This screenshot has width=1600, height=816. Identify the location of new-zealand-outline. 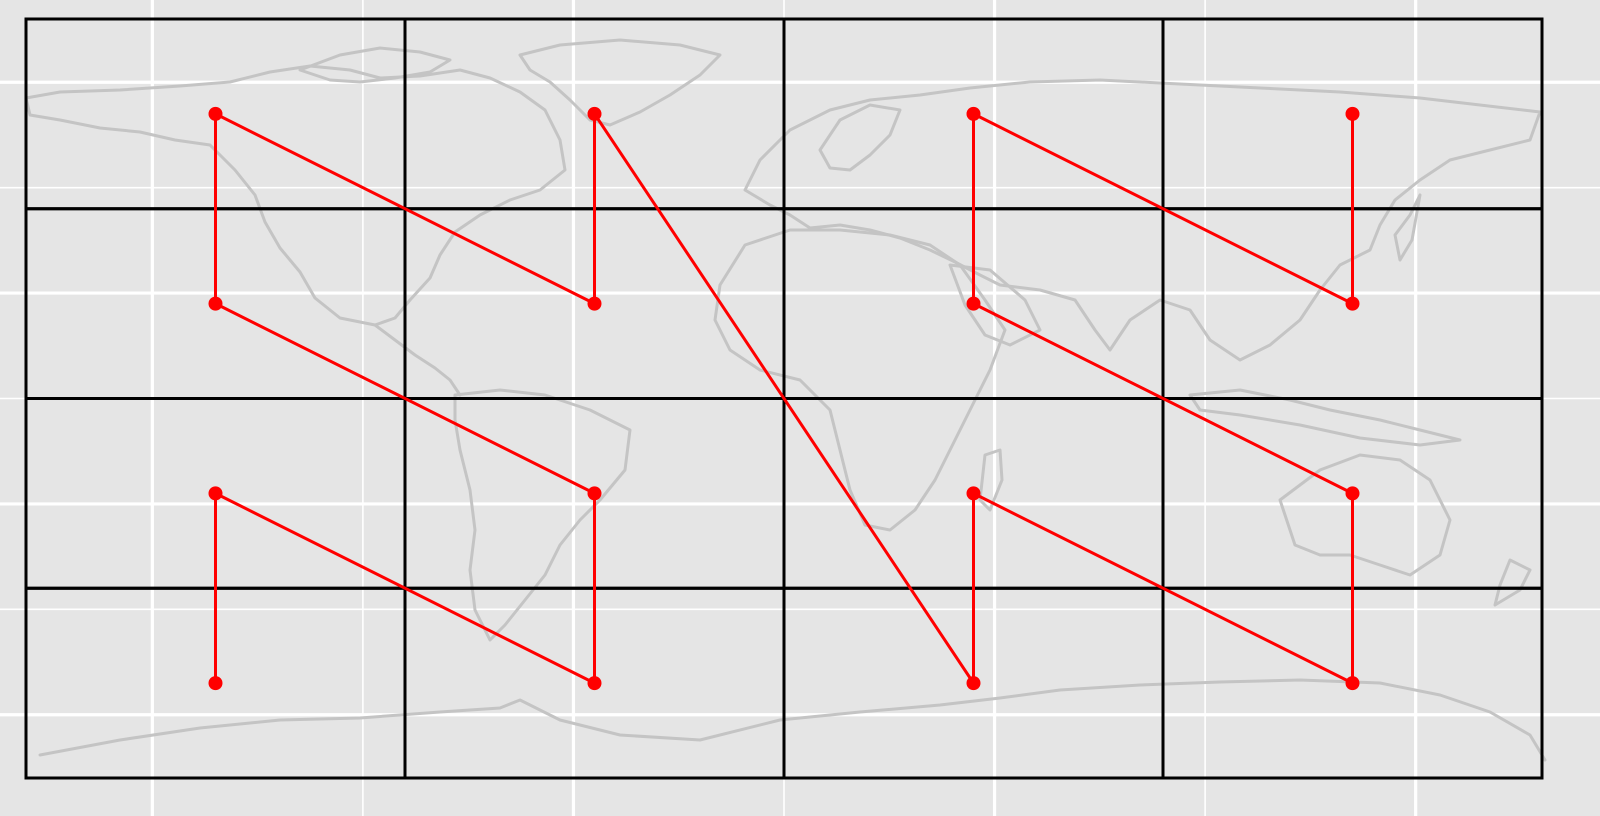
(1512, 582).